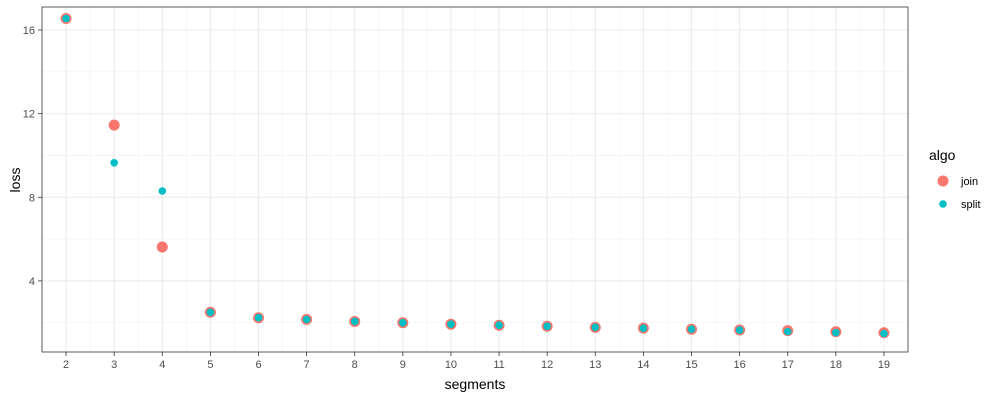 Image resolution: width=1000 pixels, height=400 pixels. What do you see at coordinates (32, 156) in the screenshot?
I see `y-axis-ticks: 4 8 12 16` at bounding box center [32, 156].